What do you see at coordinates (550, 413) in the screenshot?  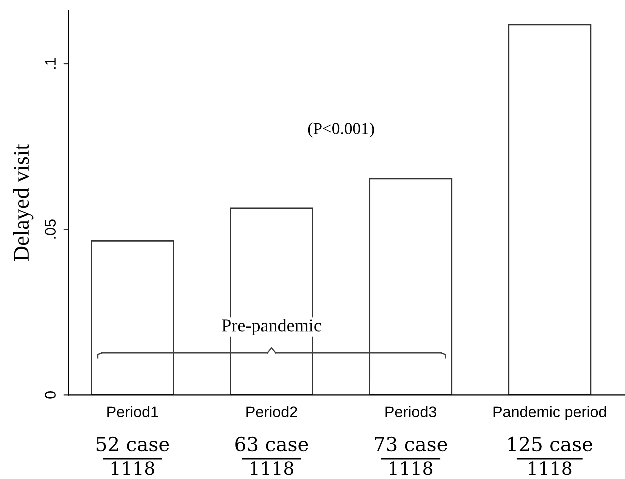 I see `x-tick-label: Pandemic period` at bounding box center [550, 413].